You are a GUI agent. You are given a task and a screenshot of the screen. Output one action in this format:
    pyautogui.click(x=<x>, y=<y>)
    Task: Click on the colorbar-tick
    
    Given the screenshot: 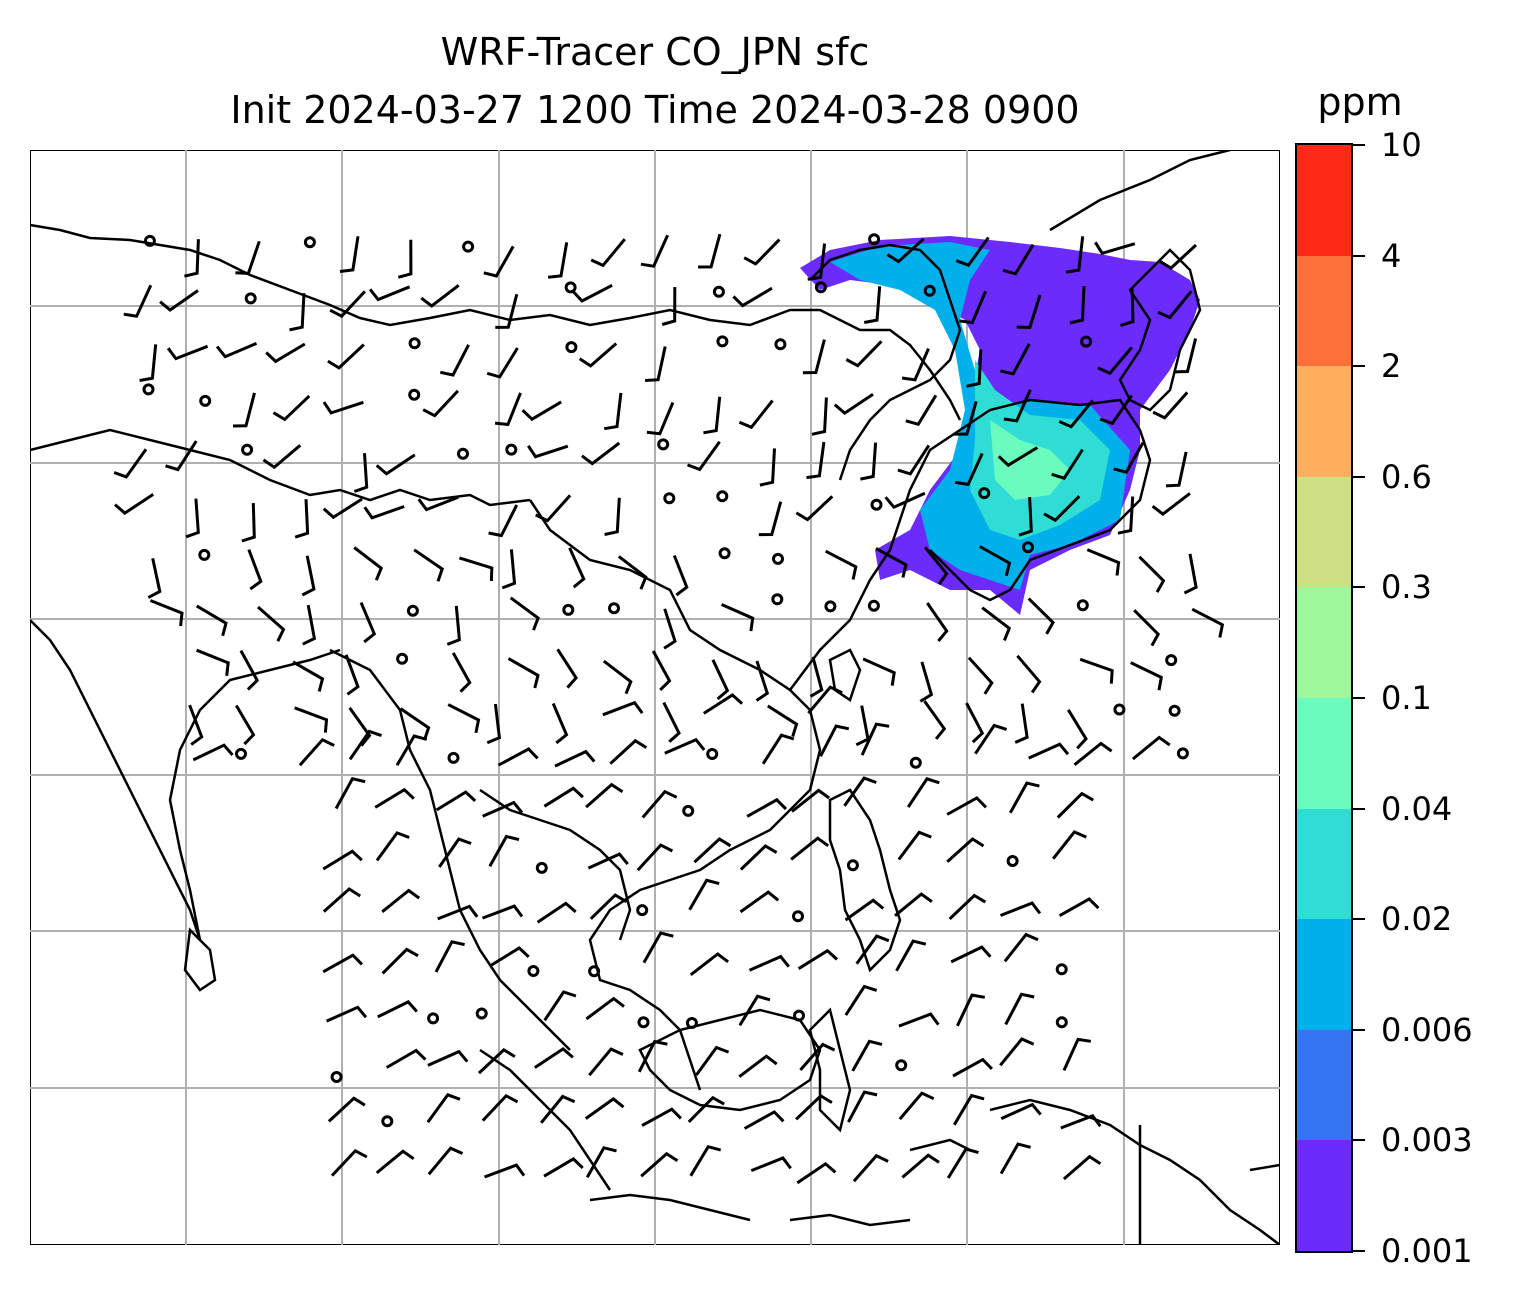 What is the action you would take?
    pyautogui.click(x=1359, y=1140)
    